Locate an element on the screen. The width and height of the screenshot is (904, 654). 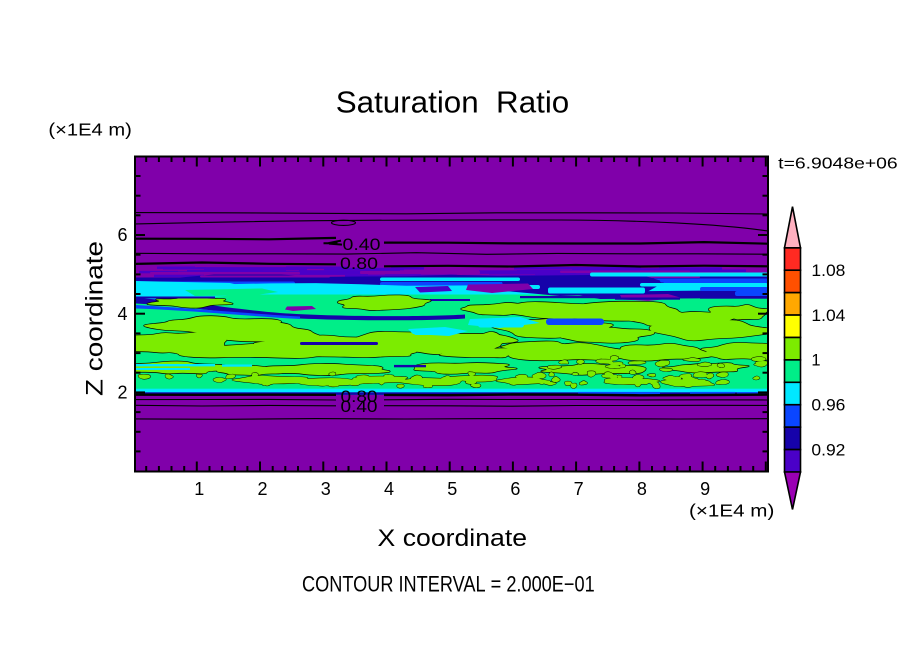
svg-text: 9 is located at coordinates (705, 489).